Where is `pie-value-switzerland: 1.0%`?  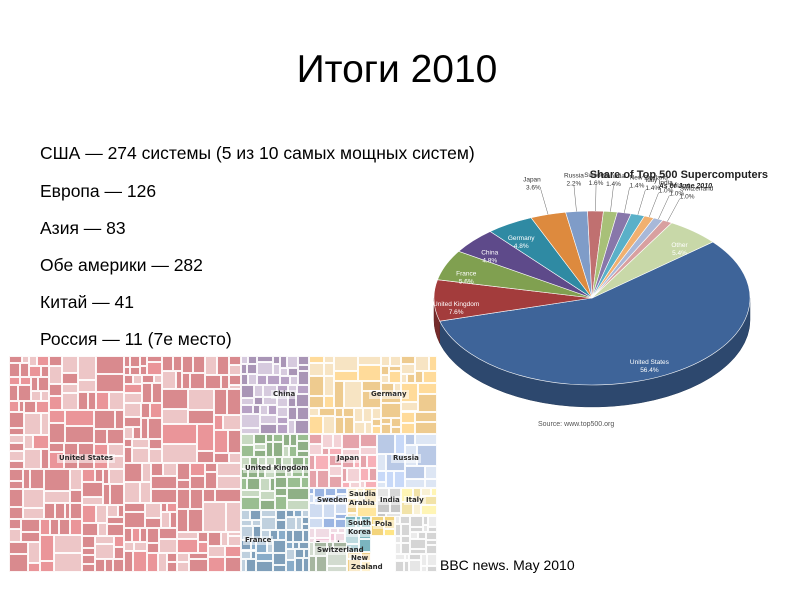
pie-value-switzerland: 1.0% is located at coordinates (687, 197).